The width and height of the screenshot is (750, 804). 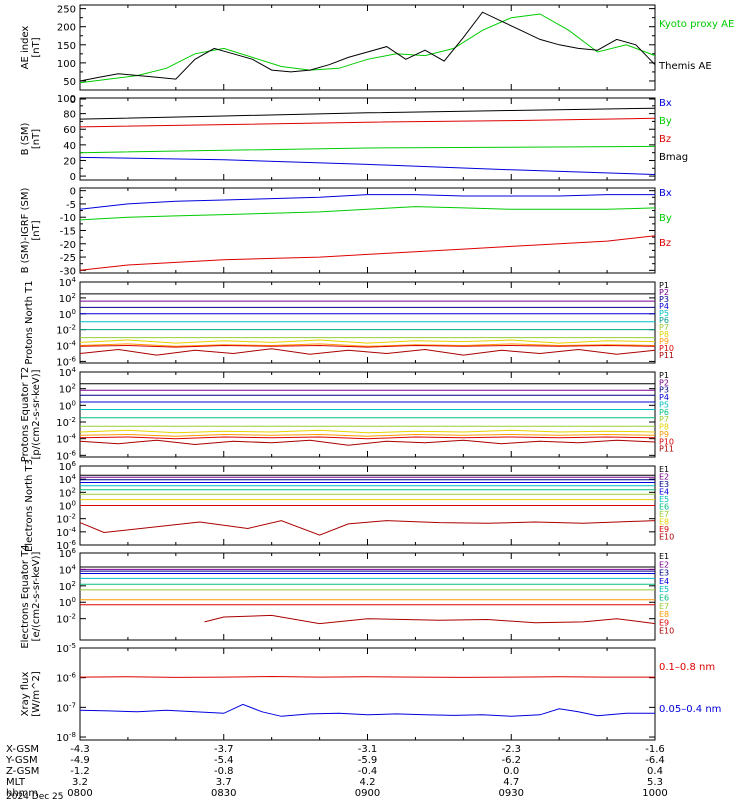 What do you see at coordinates (80, 782) in the screenshot?
I see `ephemeris-value: 3.2` at bounding box center [80, 782].